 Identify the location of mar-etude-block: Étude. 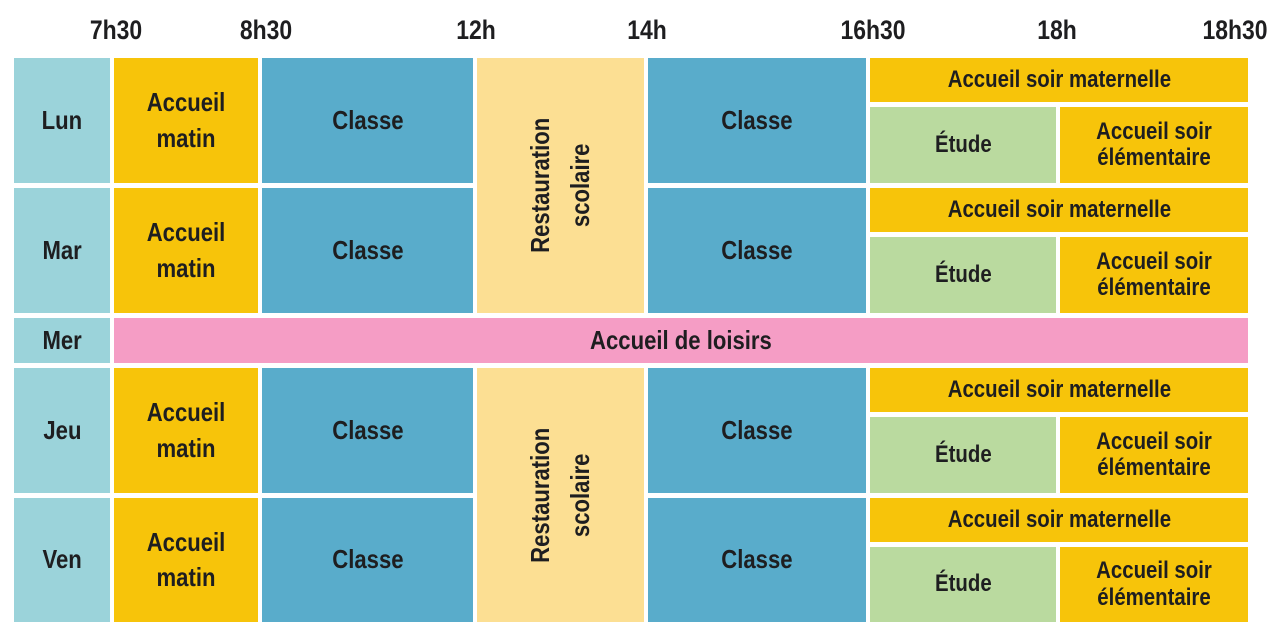
(963, 275).